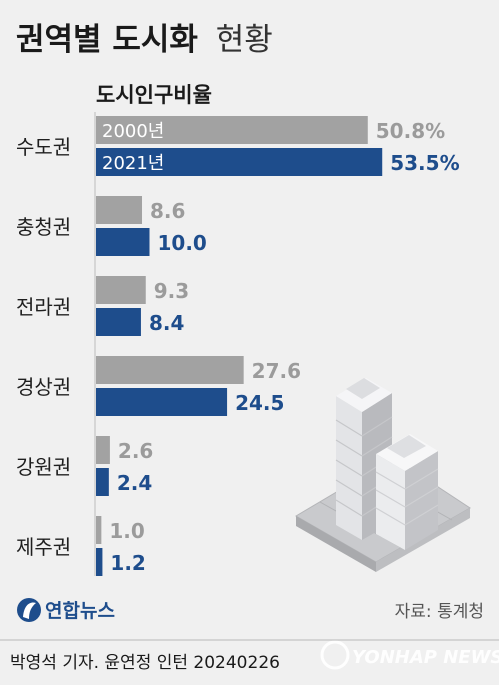 The height and width of the screenshot is (685, 499). What do you see at coordinates (127, 563) in the screenshot?
I see `value-label: 1.2` at bounding box center [127, 563].